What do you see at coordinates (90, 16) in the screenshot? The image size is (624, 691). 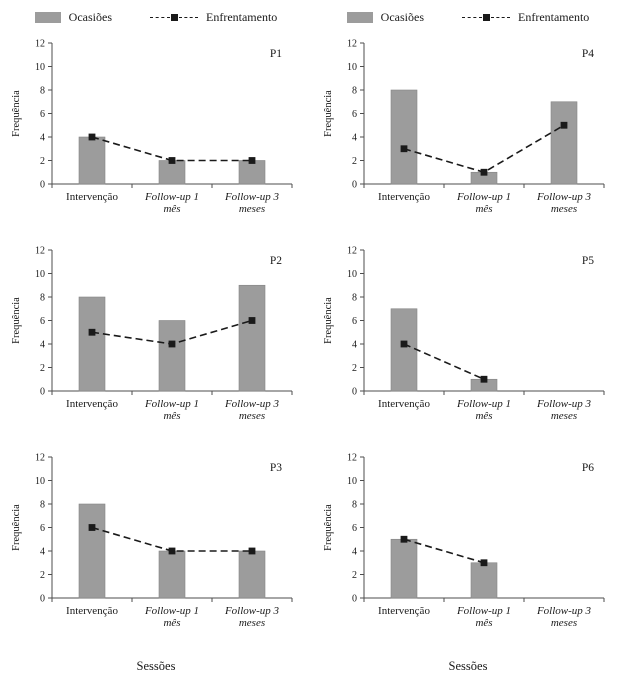 I see `legend-bar-label: Ocasiões` at bounding box center [90, 16].